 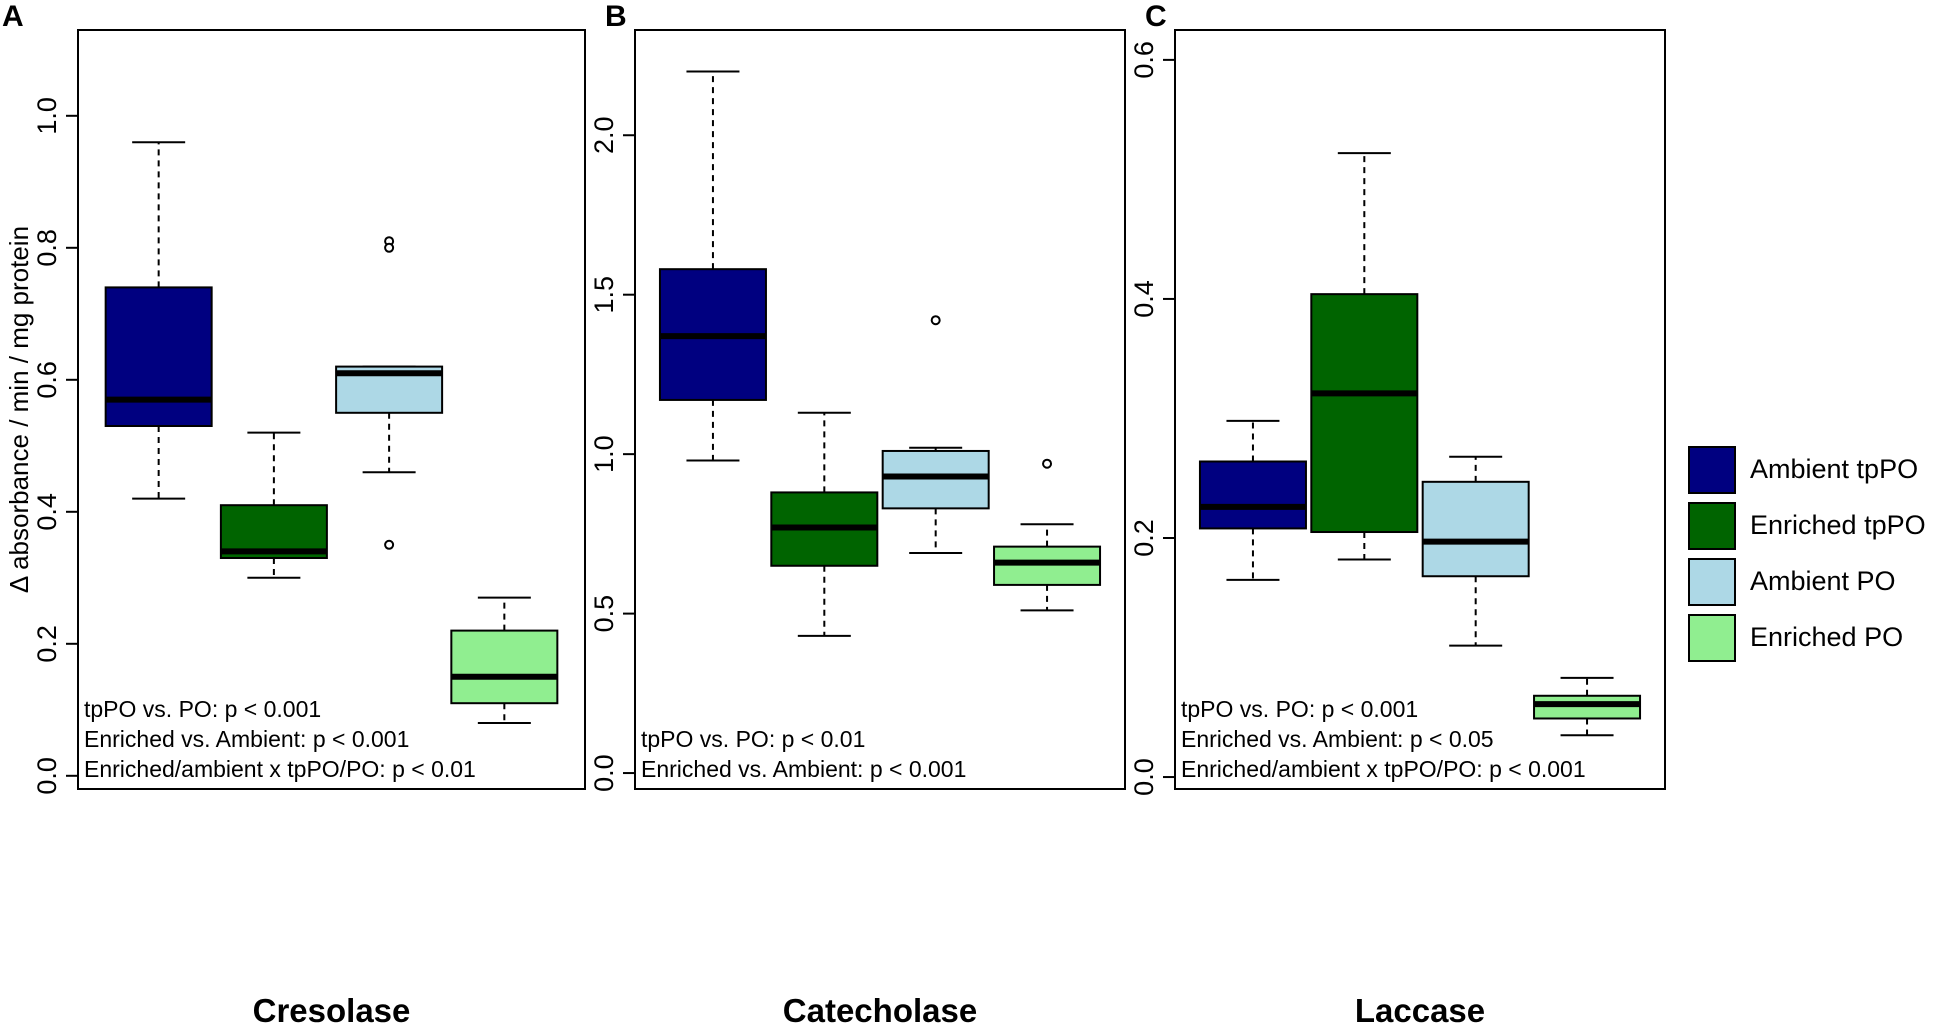 I want to click on legend-label-ambient-po: Ambient PO, so click(x=1823, y=581).